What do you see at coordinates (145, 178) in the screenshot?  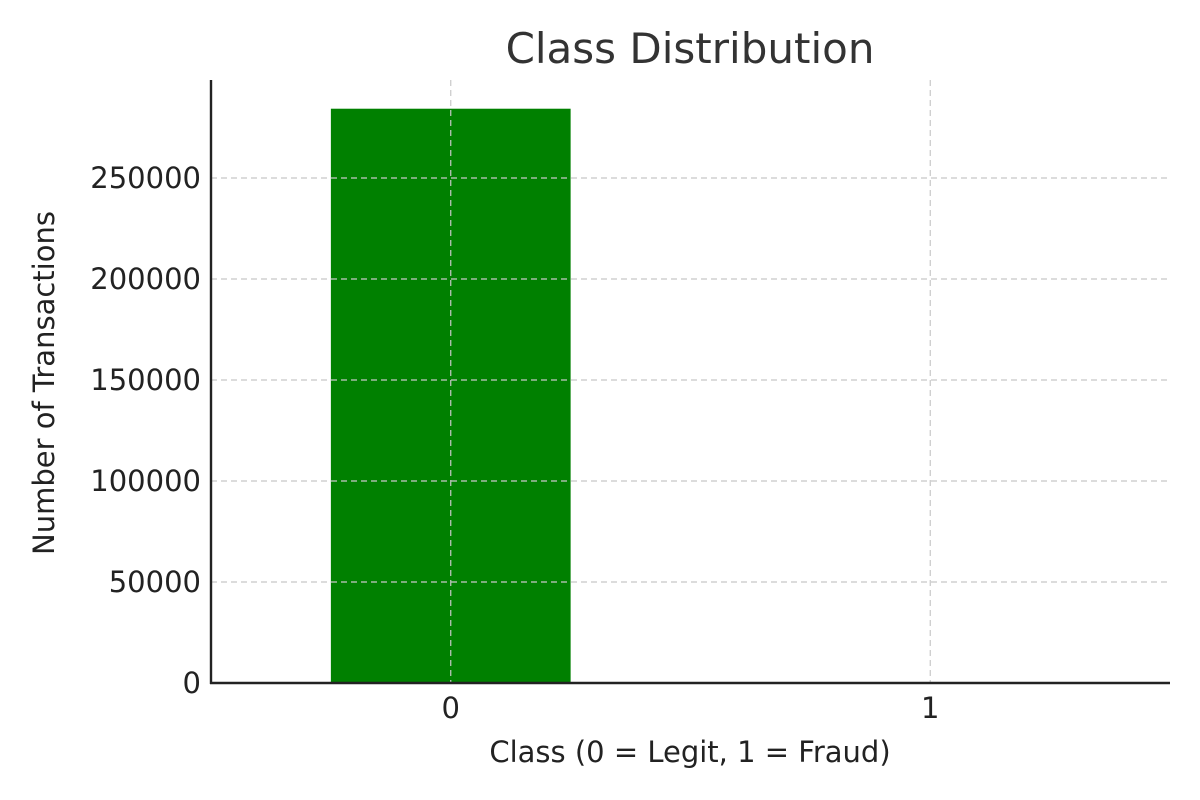 I see `y-tick-label: 250000` at bounding box center [145, 178].